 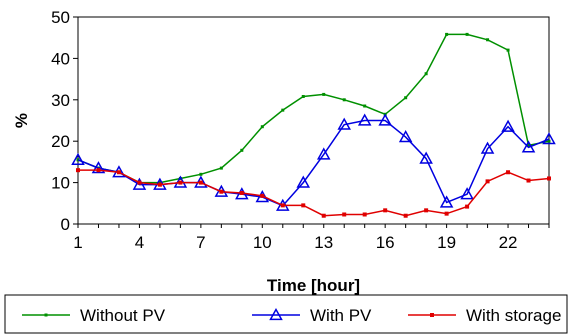 What do you see at coordinates (60, 141) in the screenshot?
I see `y-tick-label: 20` at bounding box center [60, 141].